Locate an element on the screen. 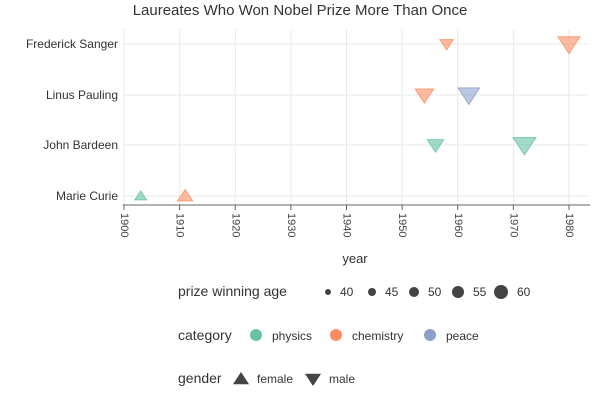 The image size is (600, 400). legend-shape-label: female is located at coordinates (275, 379).